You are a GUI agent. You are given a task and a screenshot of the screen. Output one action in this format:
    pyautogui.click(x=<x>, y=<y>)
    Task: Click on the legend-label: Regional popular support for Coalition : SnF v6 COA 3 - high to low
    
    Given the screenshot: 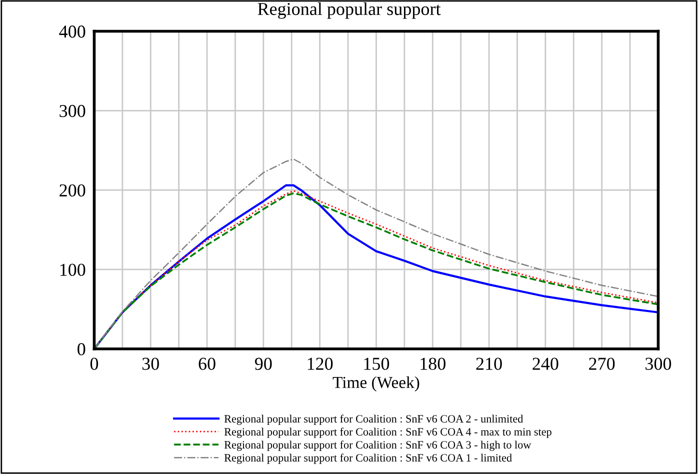 What is the action you would take?
    pyautogui.click(x=378, y=445)
    